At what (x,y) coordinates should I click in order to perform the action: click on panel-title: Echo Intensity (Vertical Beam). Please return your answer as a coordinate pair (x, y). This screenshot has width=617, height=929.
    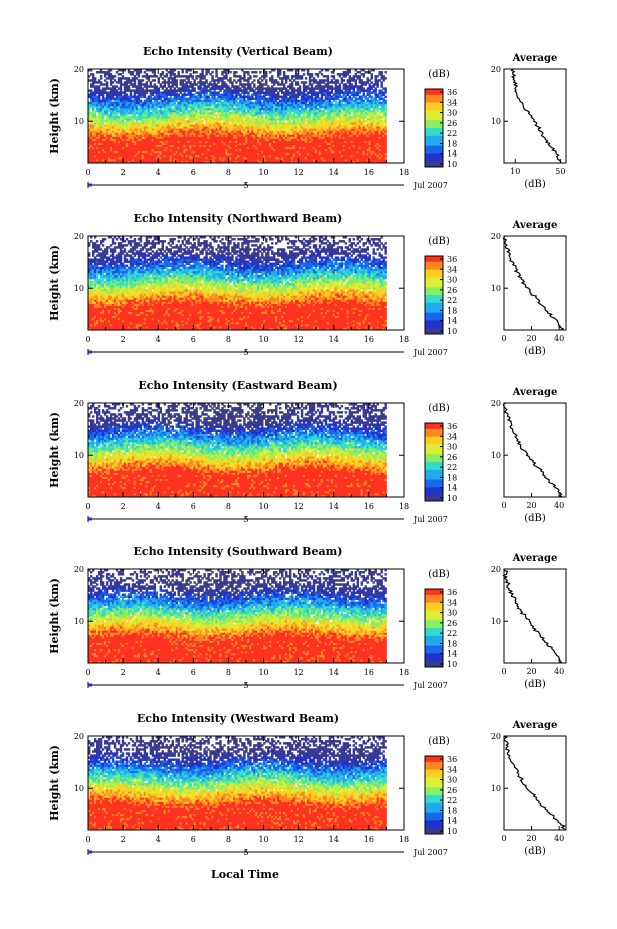
    Looking at the image, I should click on (238, 51).